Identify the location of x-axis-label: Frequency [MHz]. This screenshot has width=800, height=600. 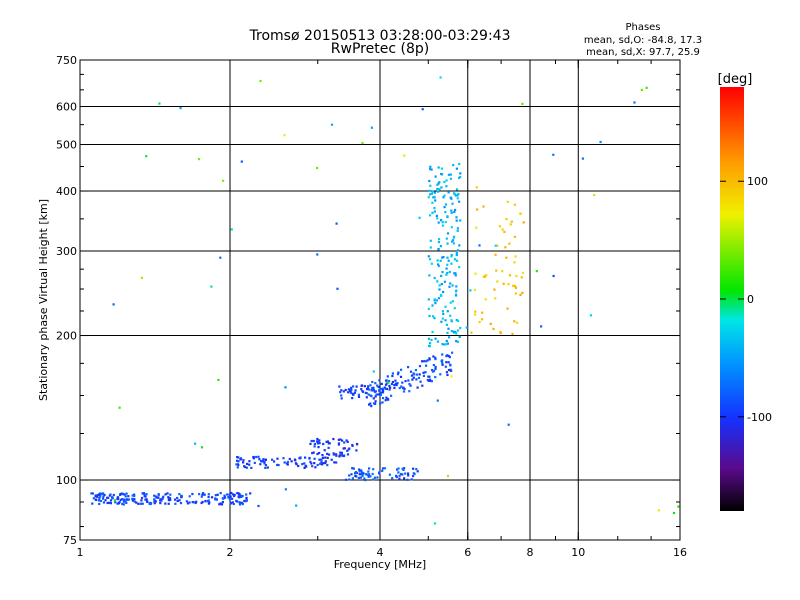
(380, 564).